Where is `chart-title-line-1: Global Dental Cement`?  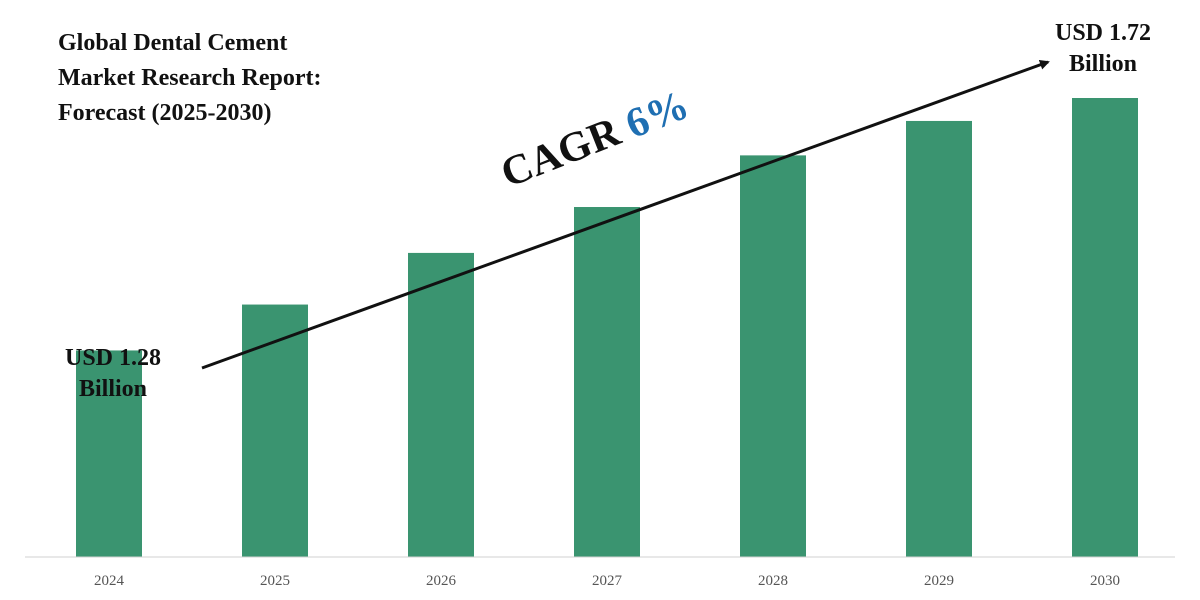
chart-title-line-1: Global Dental Cement is located at coordinates (173, 43).